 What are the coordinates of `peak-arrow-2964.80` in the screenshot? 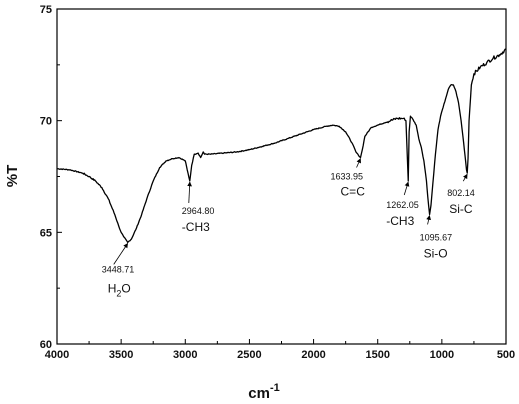 It's located at (189, 192).